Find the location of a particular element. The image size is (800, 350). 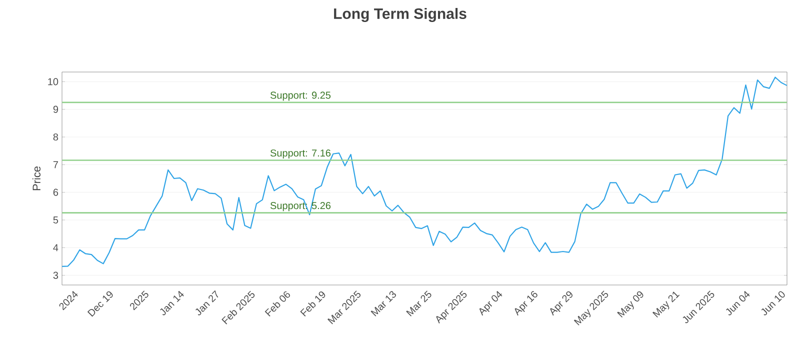

y-axis-title: Price is located at coordinates (36, 178).